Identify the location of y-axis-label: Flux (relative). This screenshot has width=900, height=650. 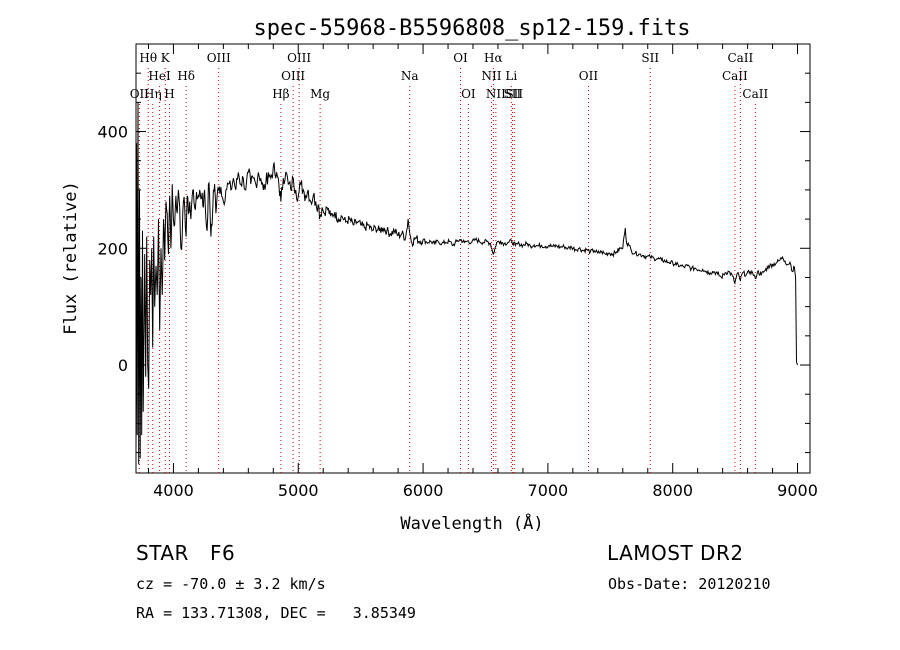
(71, 258).